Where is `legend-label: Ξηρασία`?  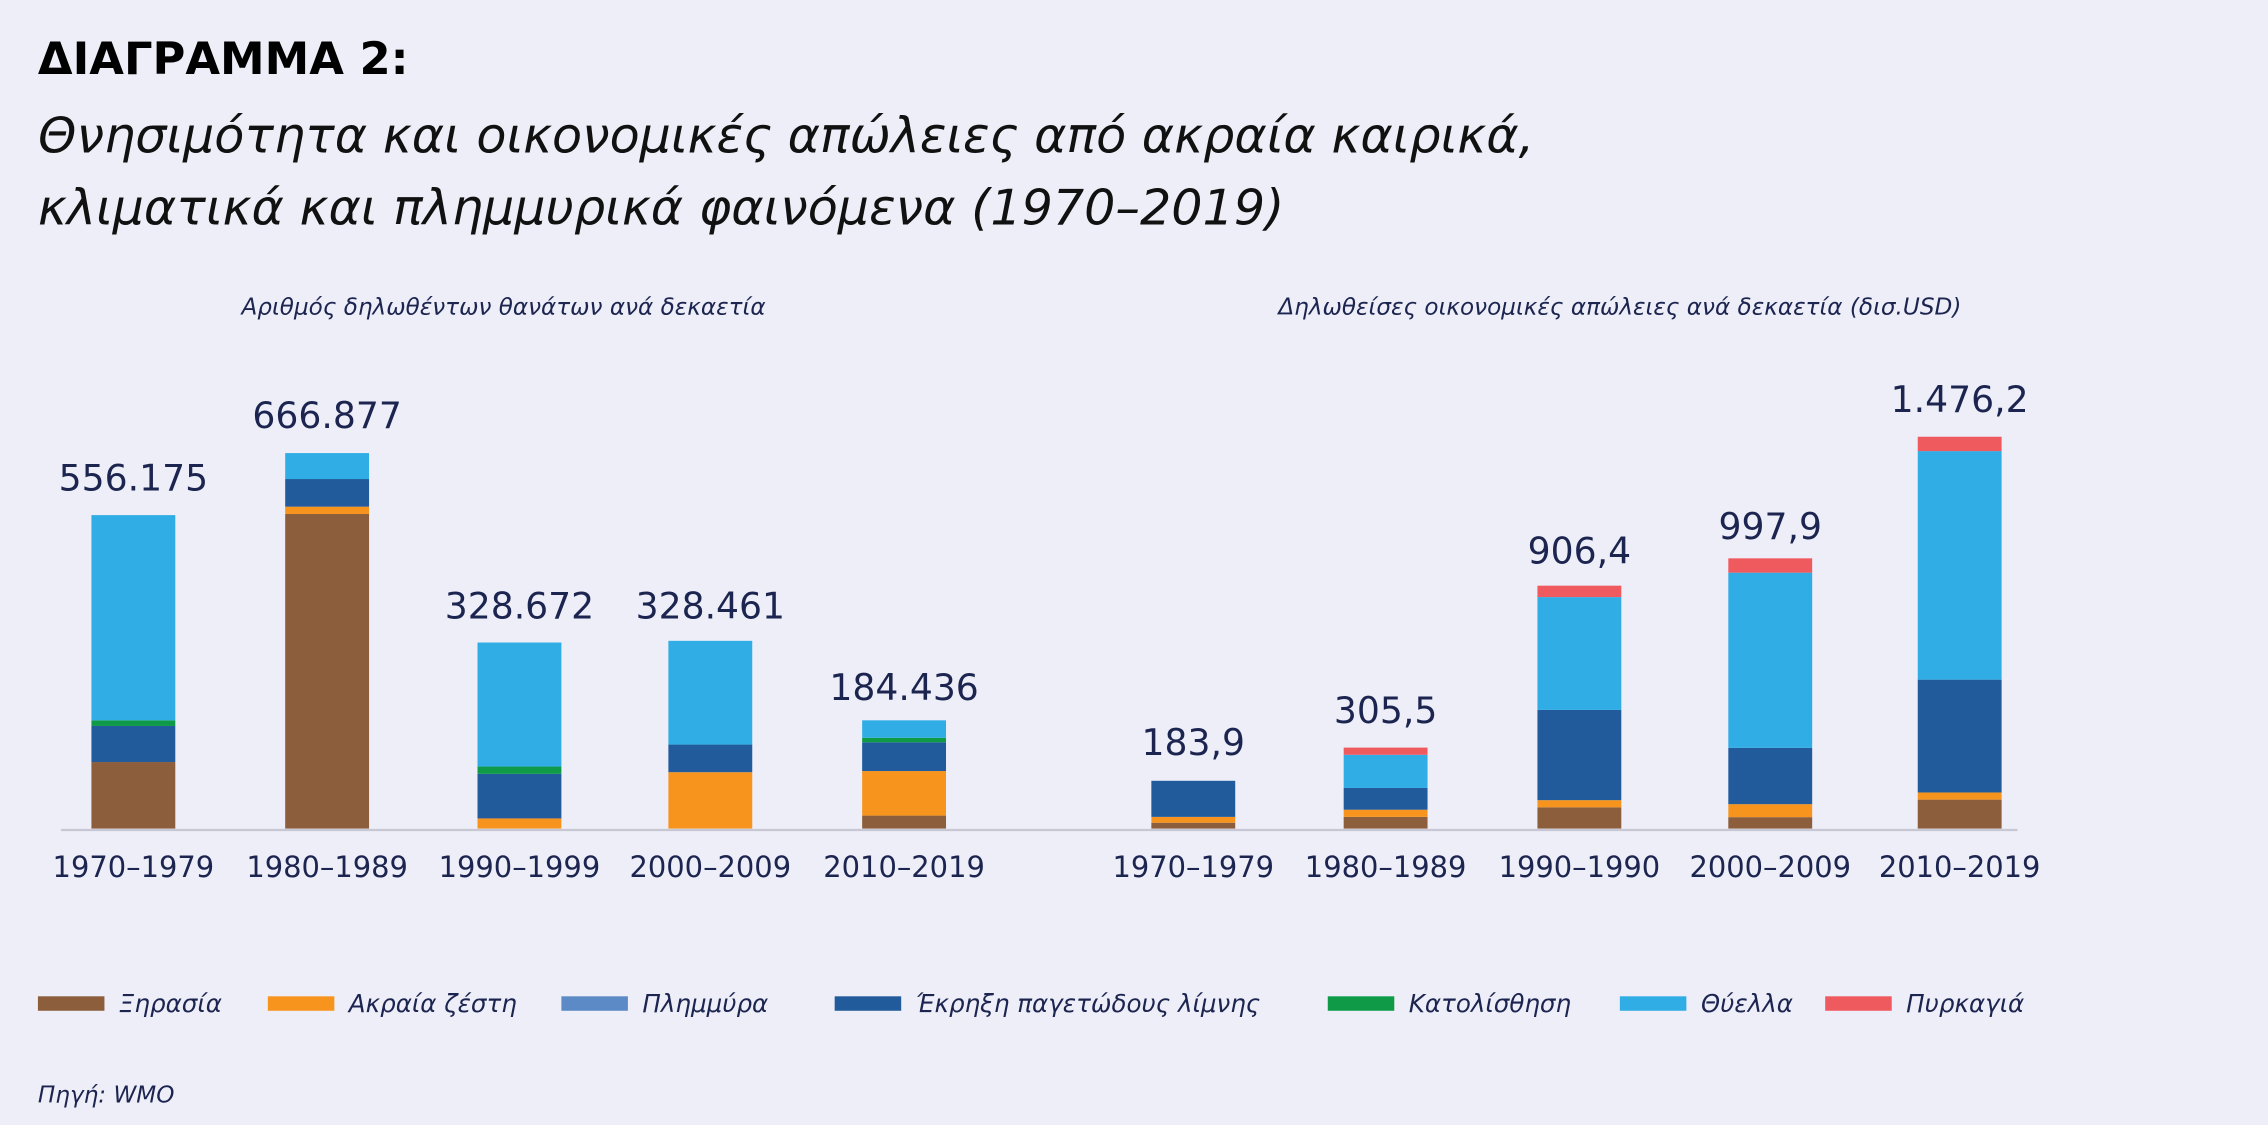
legend-label: Ξηρασία is located at coordinates (170, 1003).